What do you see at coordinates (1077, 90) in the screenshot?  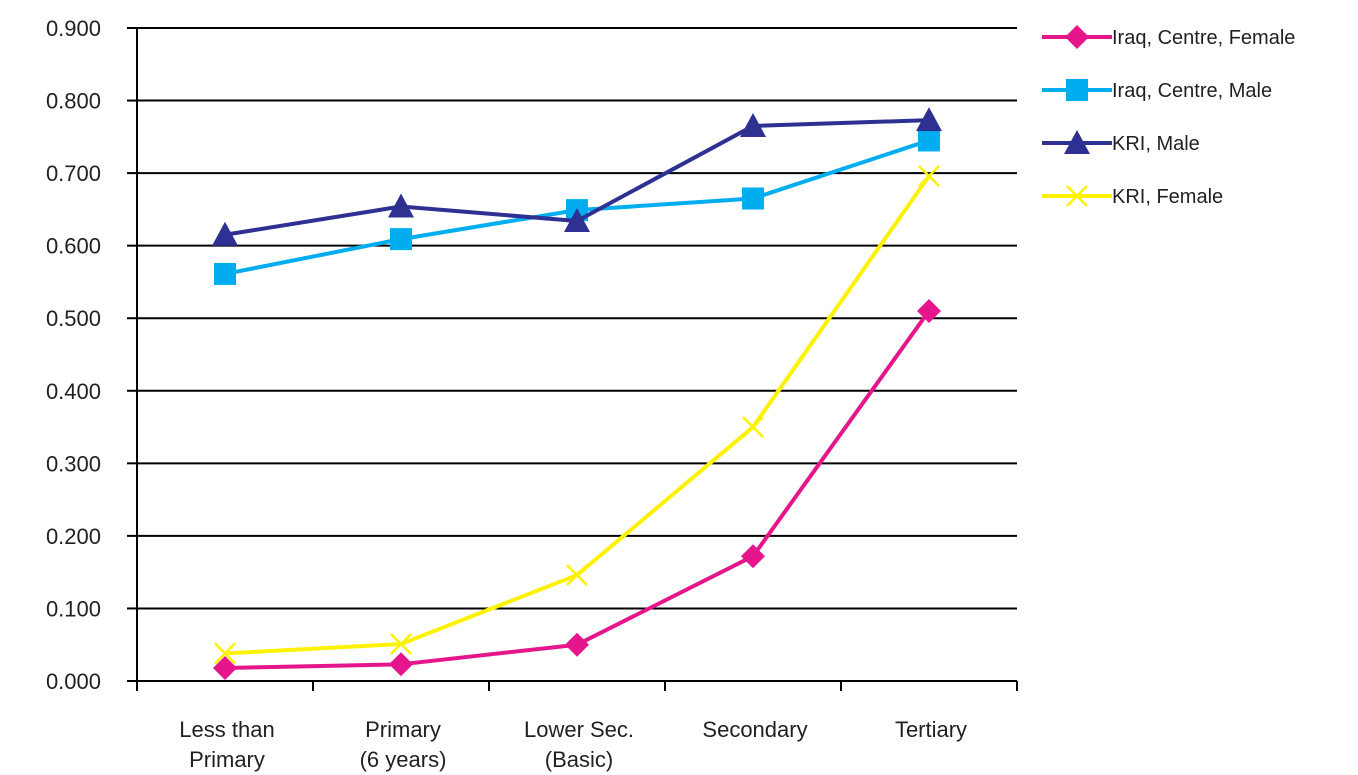 I see `legend-marker-square` at bounding box center [1077, 90].